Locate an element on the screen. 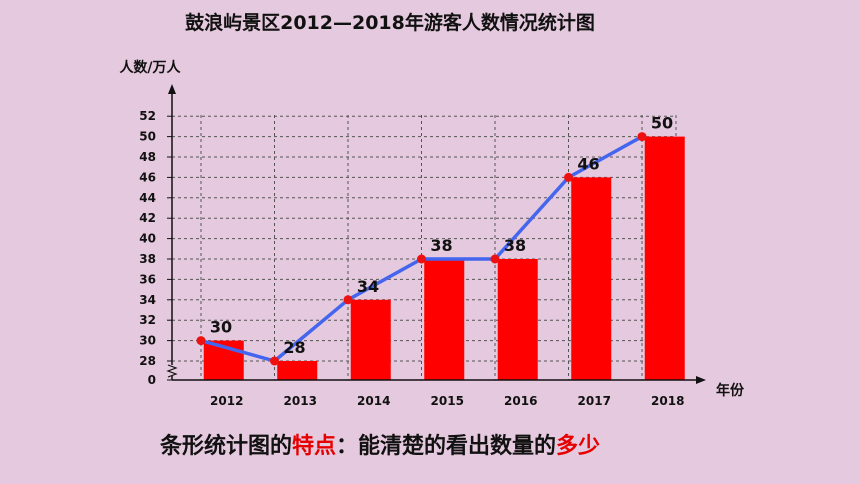 The height and width of the screenshot is (484, 860). x-tick-label: 2012 is located at coordinates (226, 401).